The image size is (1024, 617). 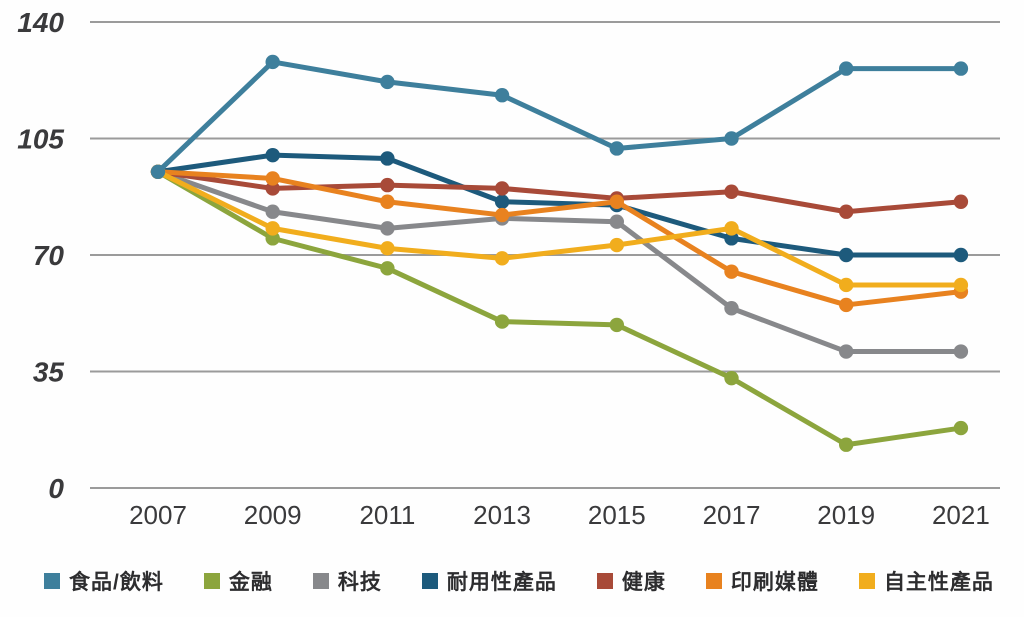 What do you see at coordinates (643, 582) in the screenshot?
I see `legend-label: 健康` at bounding box center [643, 582].